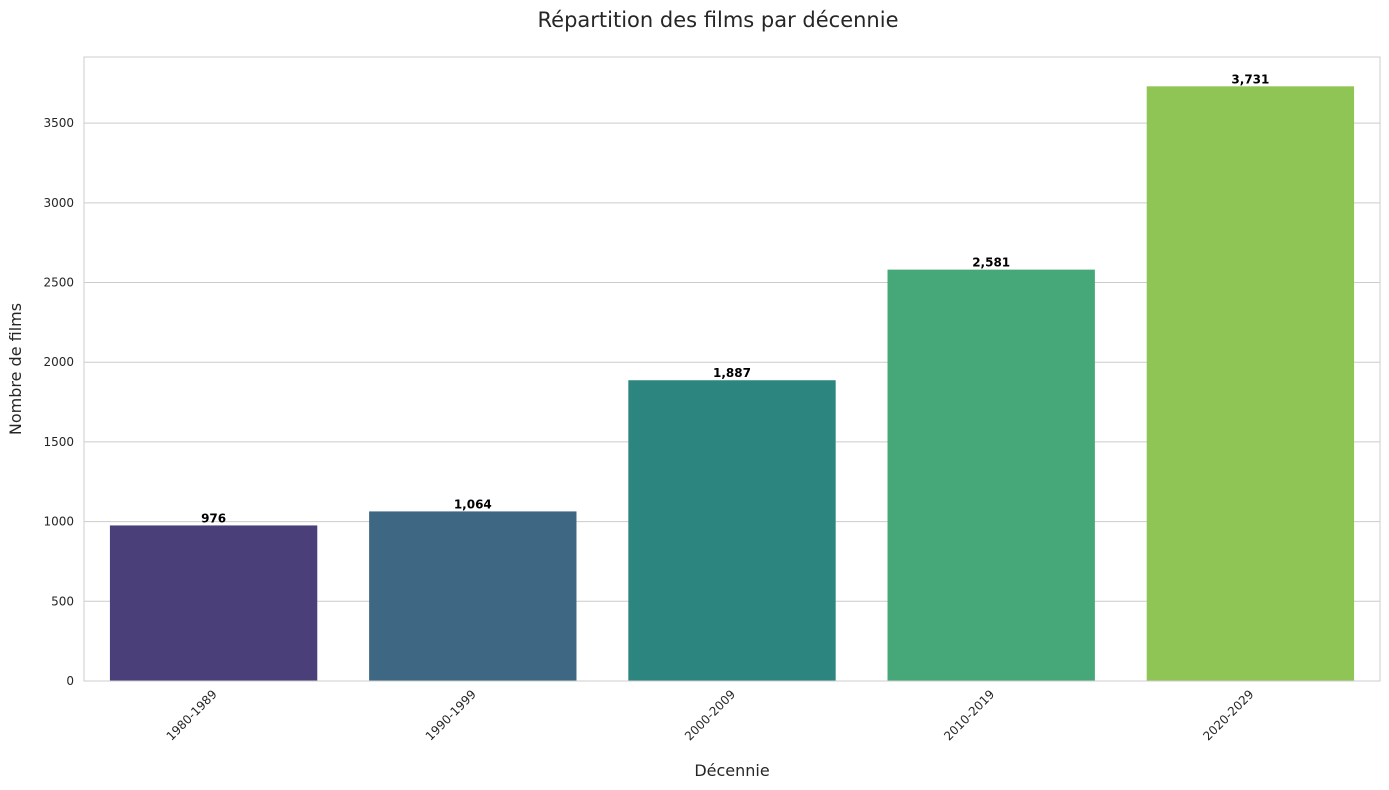 The image size is (1389, 790). Describe the element at coordinates (1250, 79) in the screenshot. I see `data-label: 3,731` at that location.